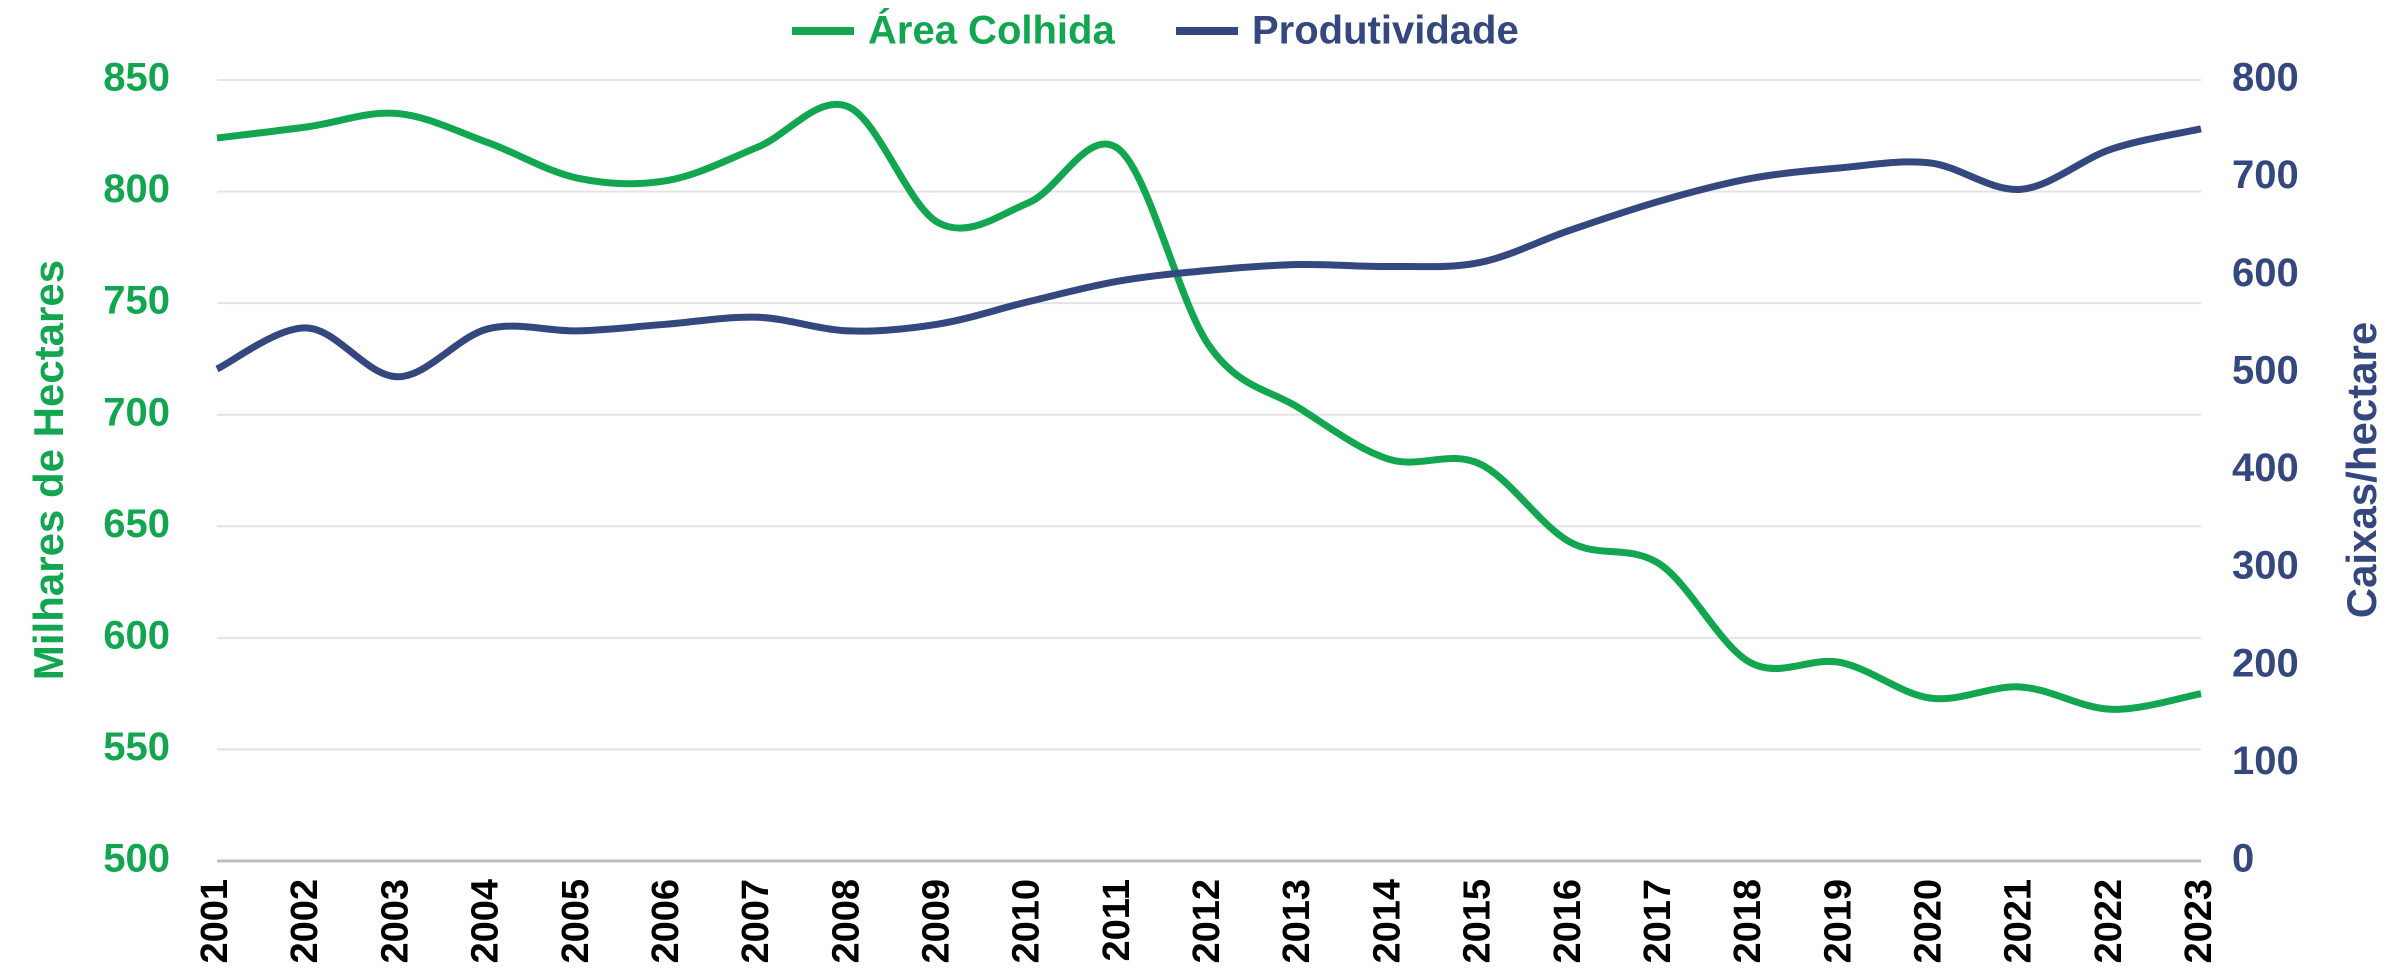  I want to click on y2-tick-label: 0, so click(2243, 859).